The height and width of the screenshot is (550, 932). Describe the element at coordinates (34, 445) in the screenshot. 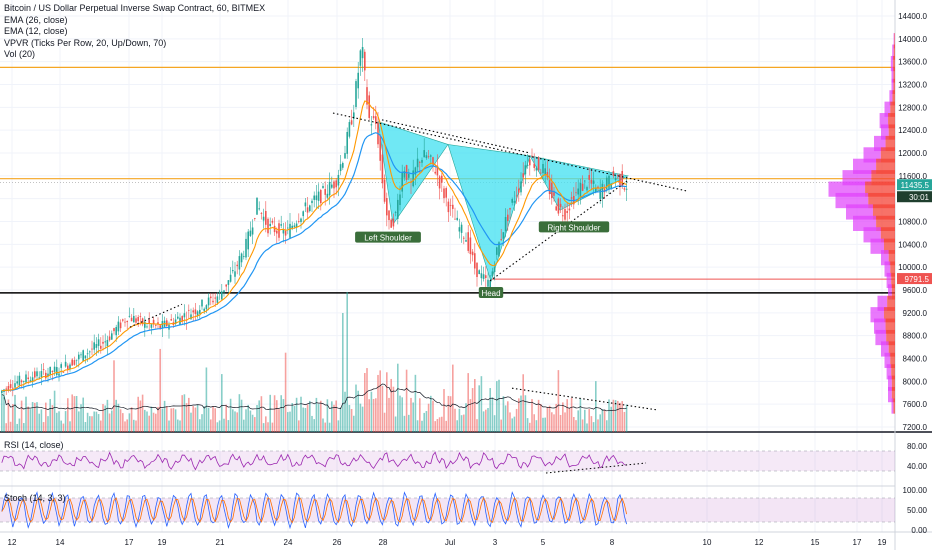

I see `rsi-label: RSI (14, close)` at that location.